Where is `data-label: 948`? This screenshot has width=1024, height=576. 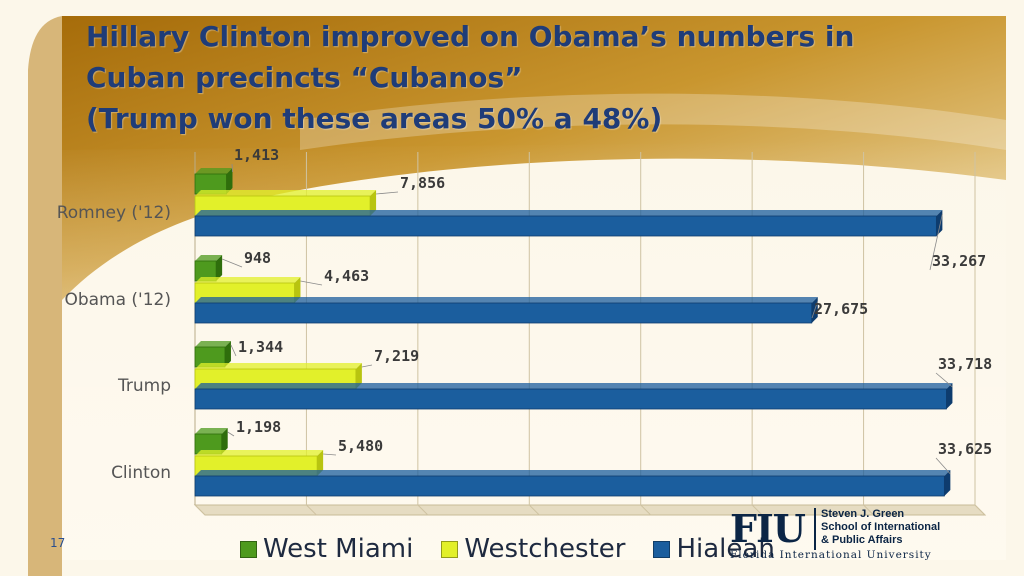
data-label: 948 is located at coordinates (257, 258).